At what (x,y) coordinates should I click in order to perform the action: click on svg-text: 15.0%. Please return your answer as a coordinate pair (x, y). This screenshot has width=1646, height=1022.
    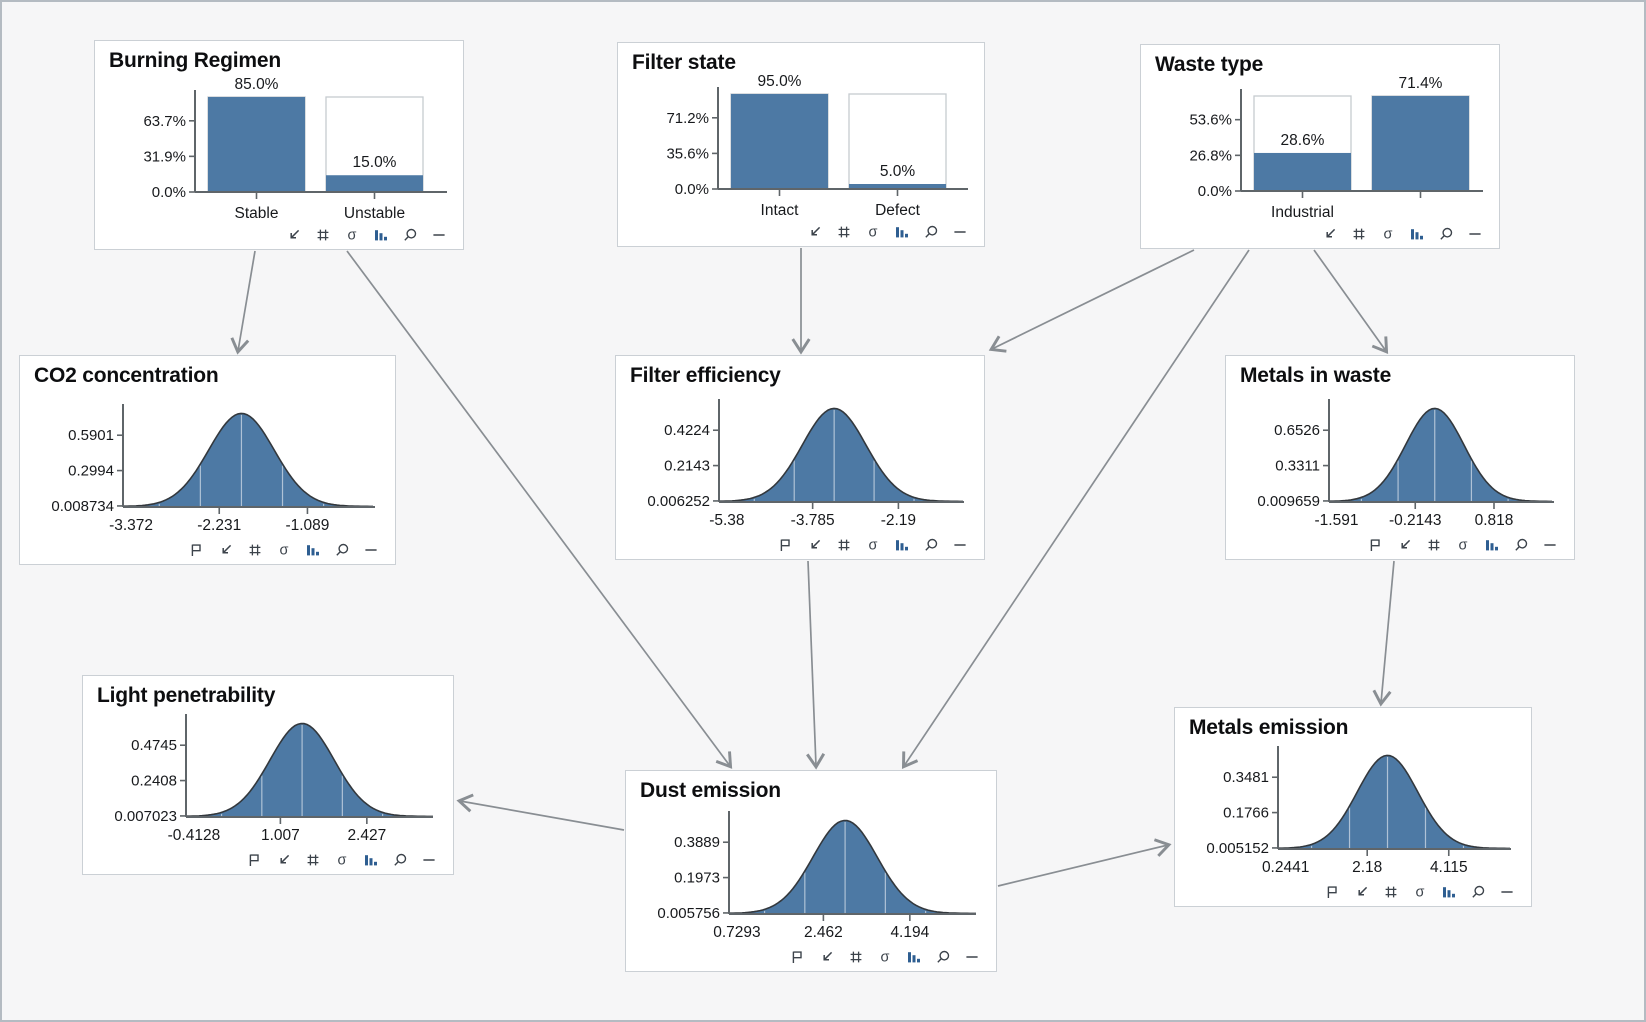
    Looking at the image, I should click on (375, 162).